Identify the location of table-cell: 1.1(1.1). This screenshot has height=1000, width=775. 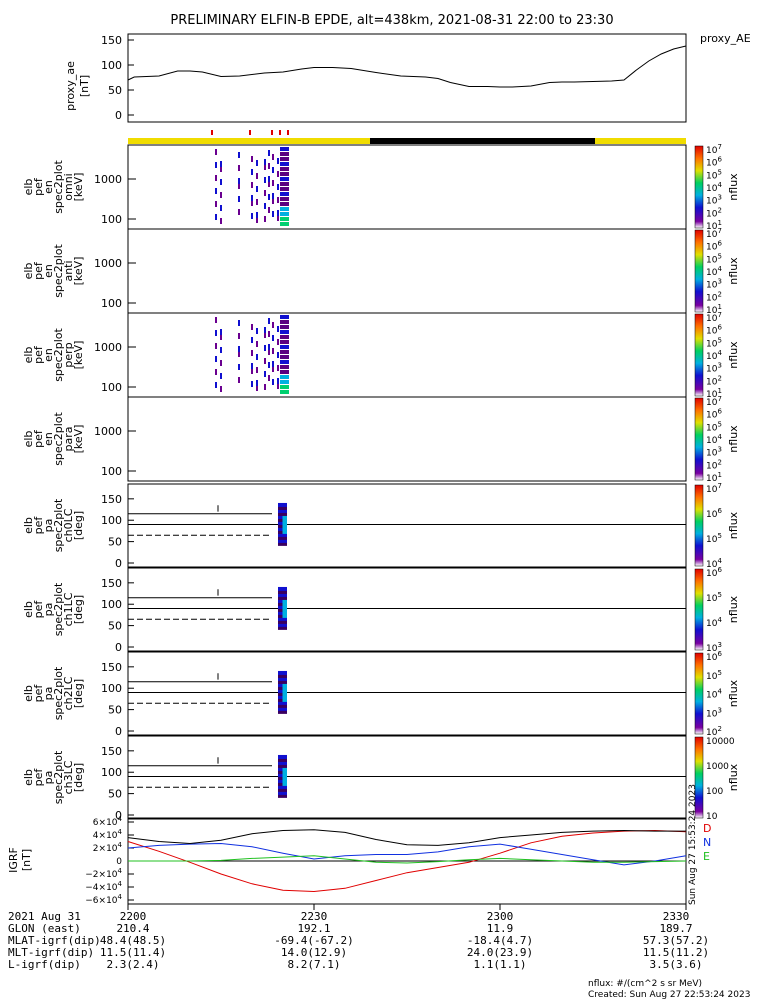
(500, 964).